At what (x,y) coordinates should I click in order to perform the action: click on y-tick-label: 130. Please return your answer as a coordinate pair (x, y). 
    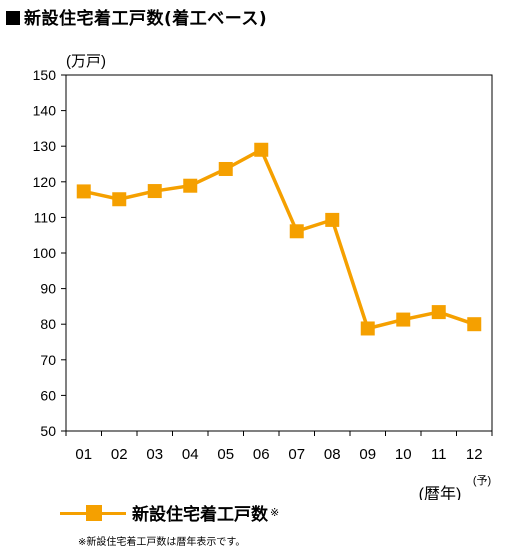
    Looking at the image, I should click on (45, 146).